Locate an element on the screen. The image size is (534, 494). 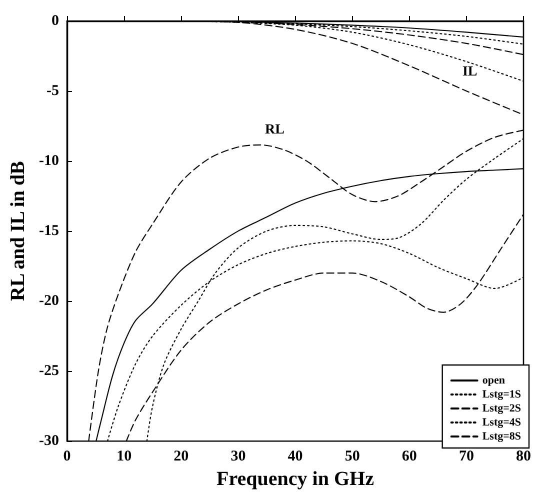
y-tick-label: -20 is located at coordinates (49, 301).